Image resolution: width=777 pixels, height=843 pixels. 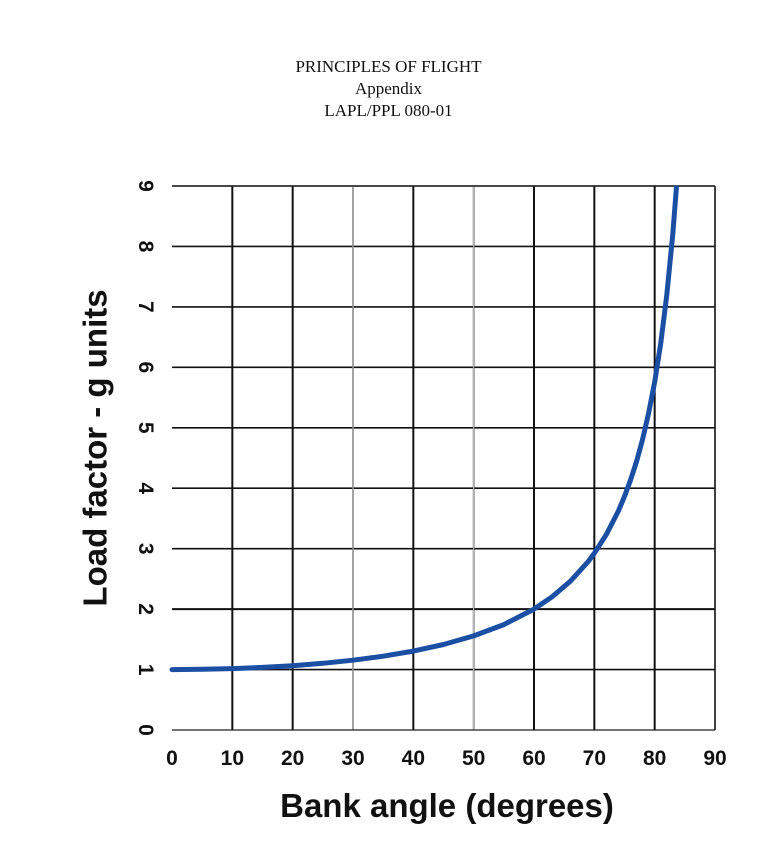 I want to click on y-tick-label-8: 8, so click(x=145, y=247).